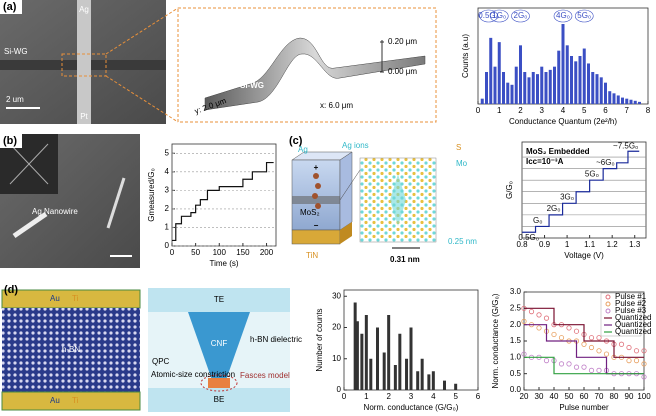 Image resolution: width=656 pixels, height=416 pixels. Describe the element at coordinates (411, 396) in the screenshot. I see `x-tick-label: 3` at that location.